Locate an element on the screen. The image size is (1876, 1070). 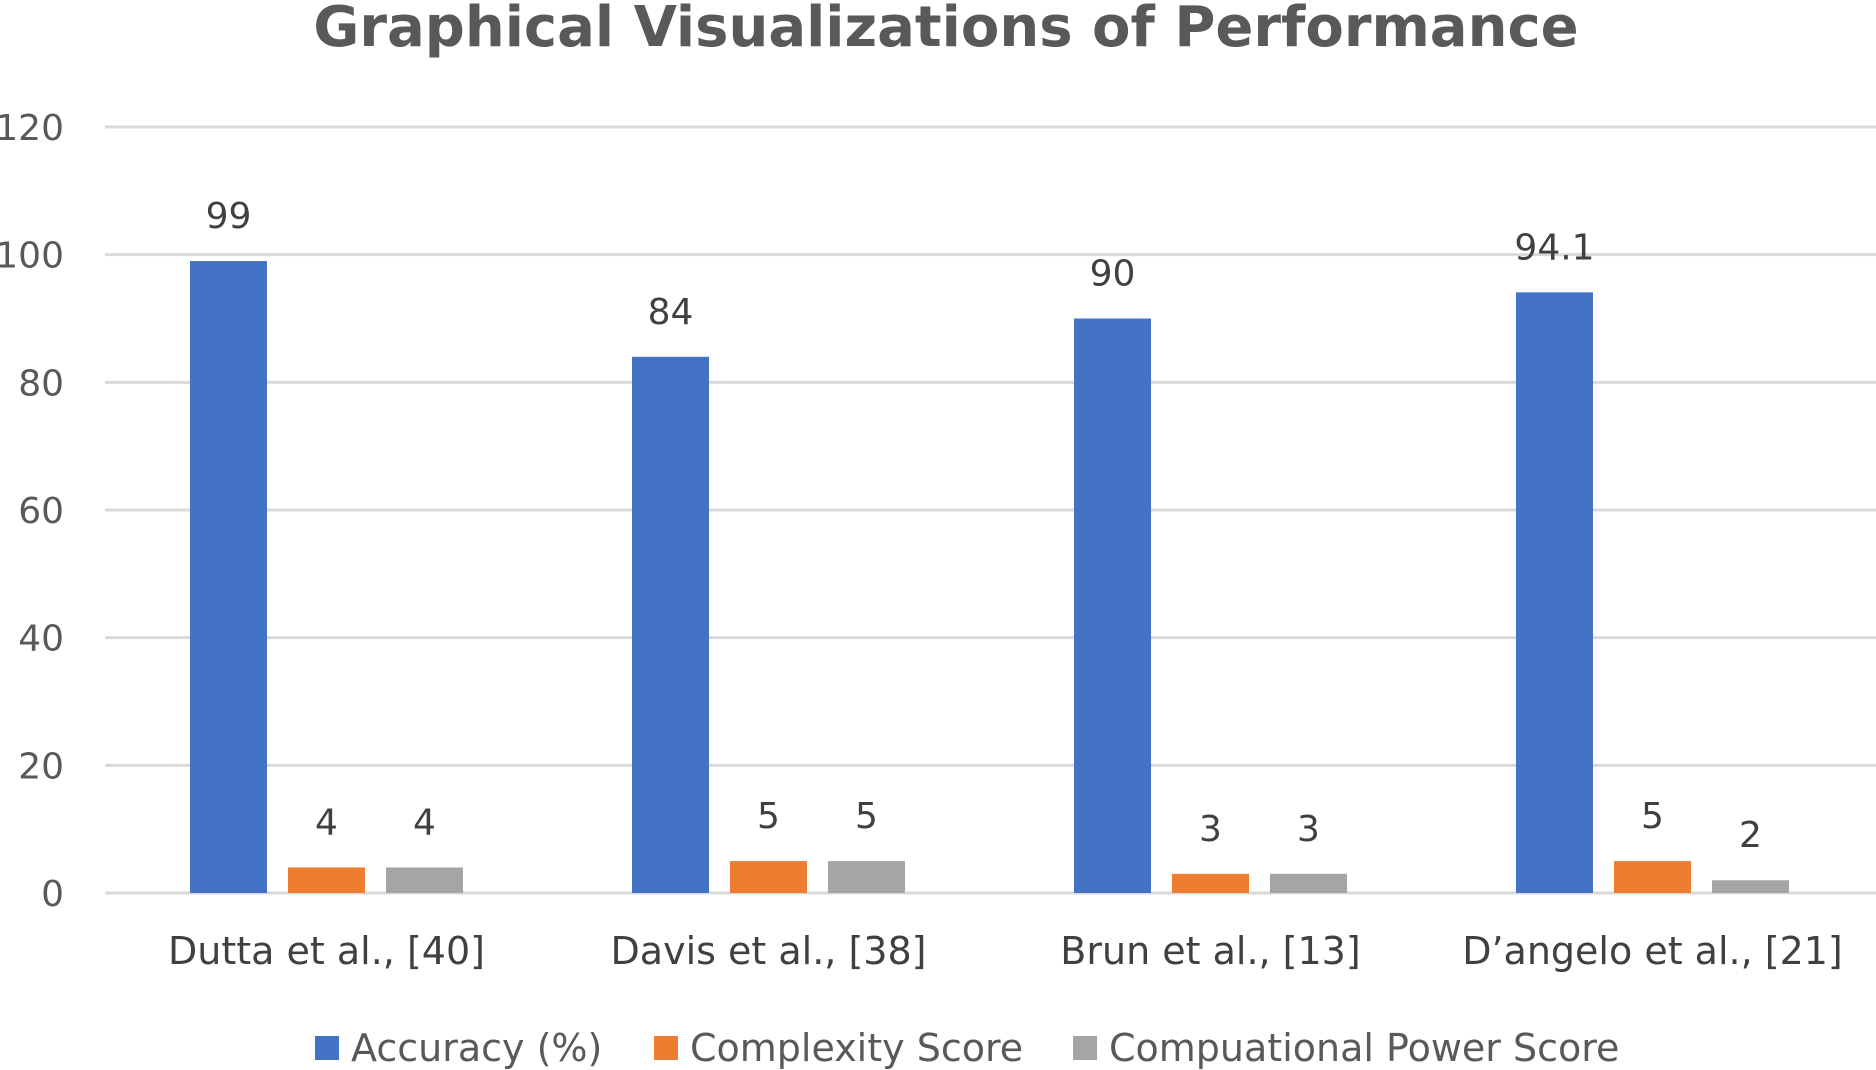
legend-label-3: Compuational Power Score is located at coordinates (1364, 1048).